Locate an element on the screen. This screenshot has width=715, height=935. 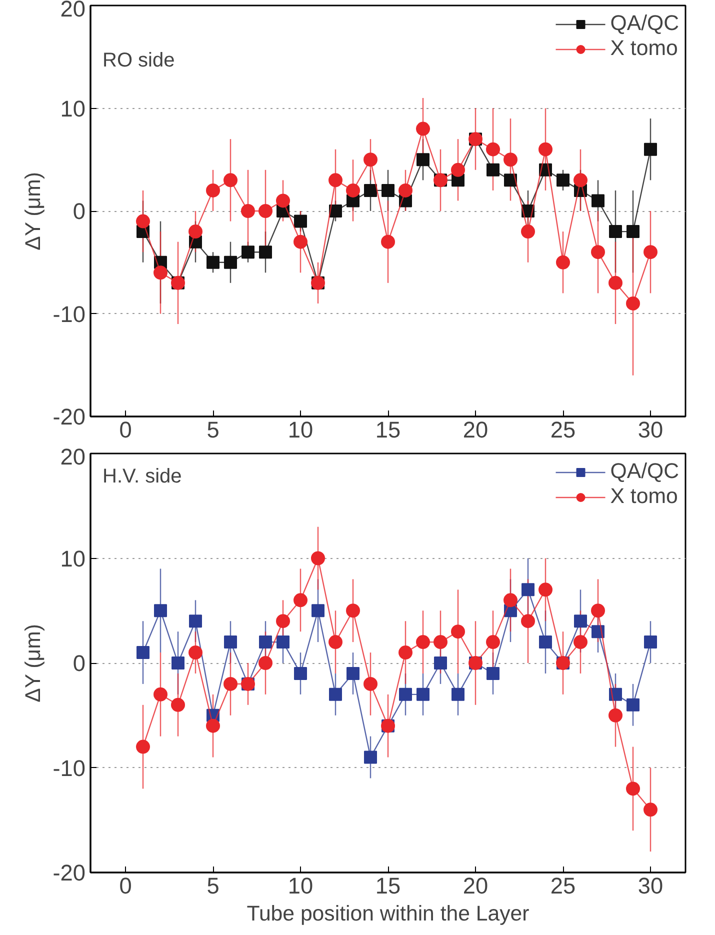
x-axis-title: Tube position within the Layer is located at coordinates (388, 914).